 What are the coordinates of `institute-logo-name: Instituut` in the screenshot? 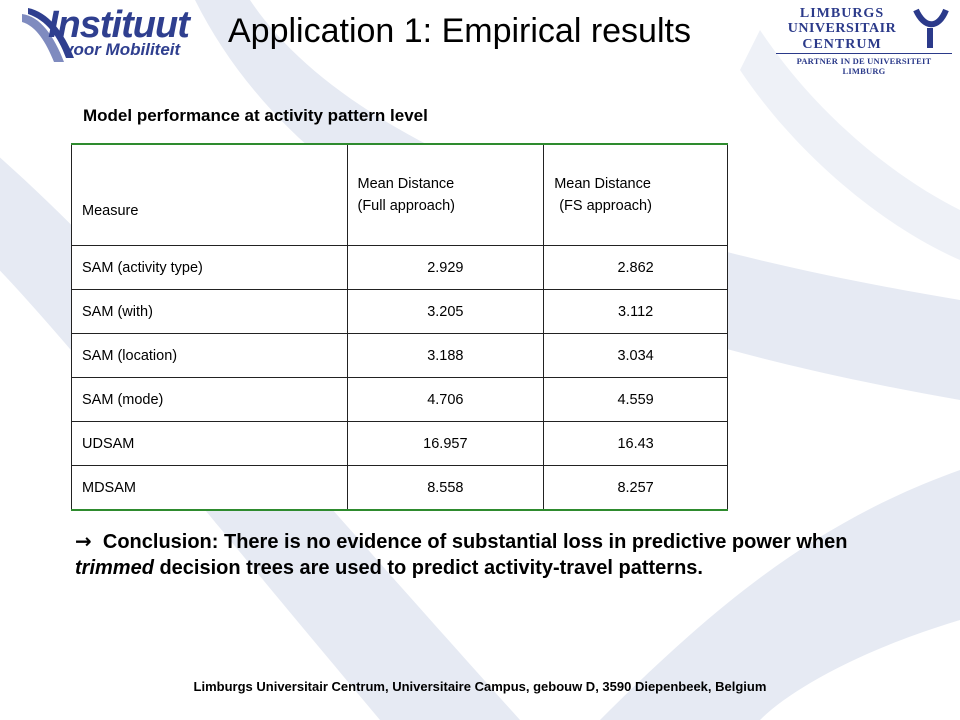 It's located at (119, 25).